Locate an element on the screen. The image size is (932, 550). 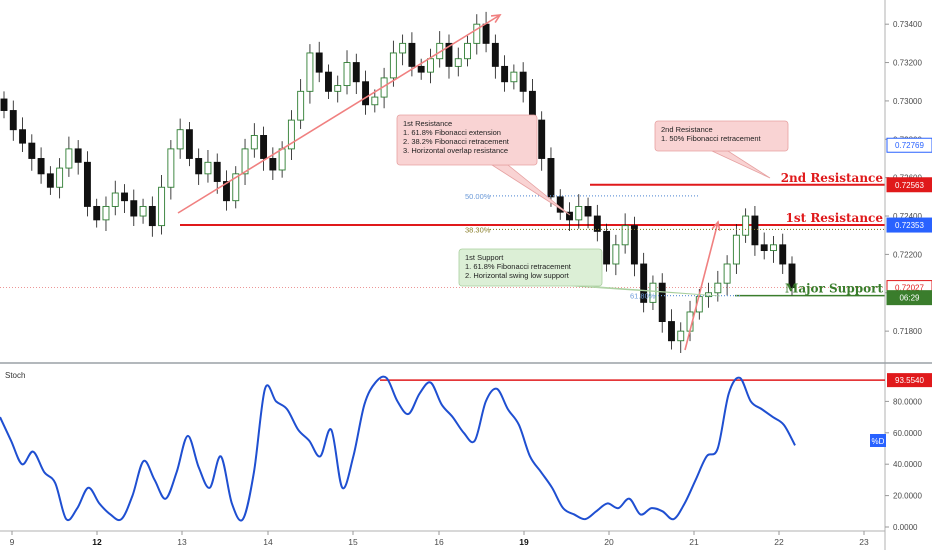
price-tick-label: 0.72400 is located at coordinates (907, 216).